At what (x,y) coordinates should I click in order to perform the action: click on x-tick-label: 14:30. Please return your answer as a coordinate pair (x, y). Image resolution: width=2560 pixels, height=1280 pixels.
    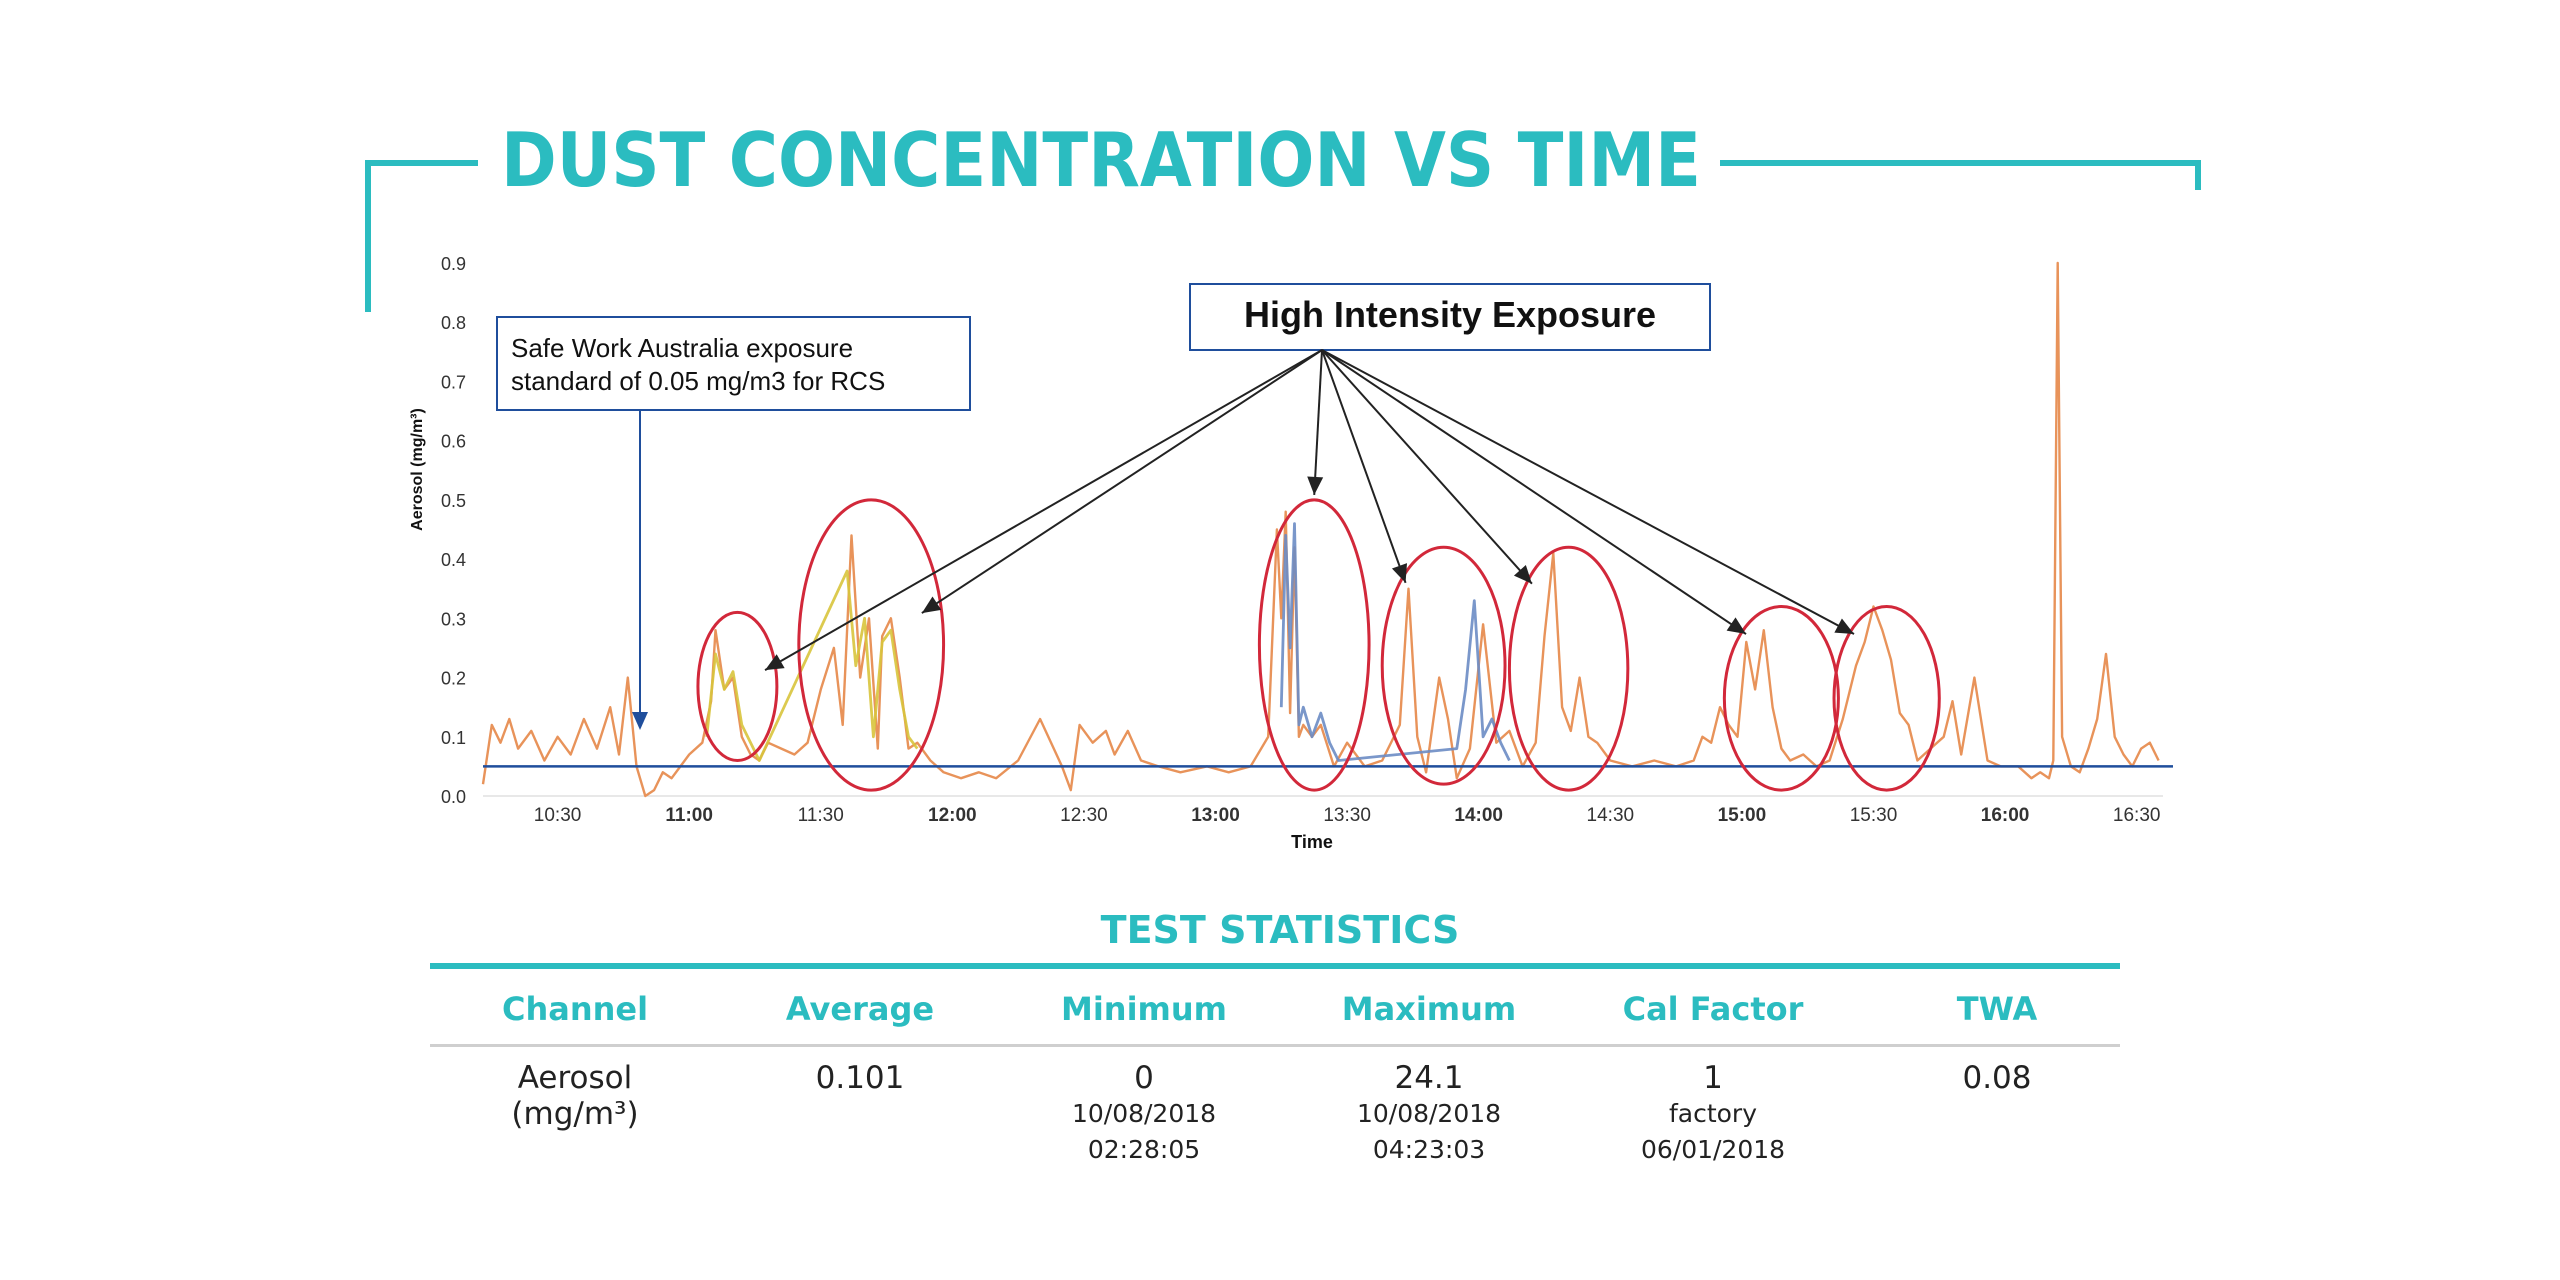
    Looking at the image, I should click on (1611, 815).